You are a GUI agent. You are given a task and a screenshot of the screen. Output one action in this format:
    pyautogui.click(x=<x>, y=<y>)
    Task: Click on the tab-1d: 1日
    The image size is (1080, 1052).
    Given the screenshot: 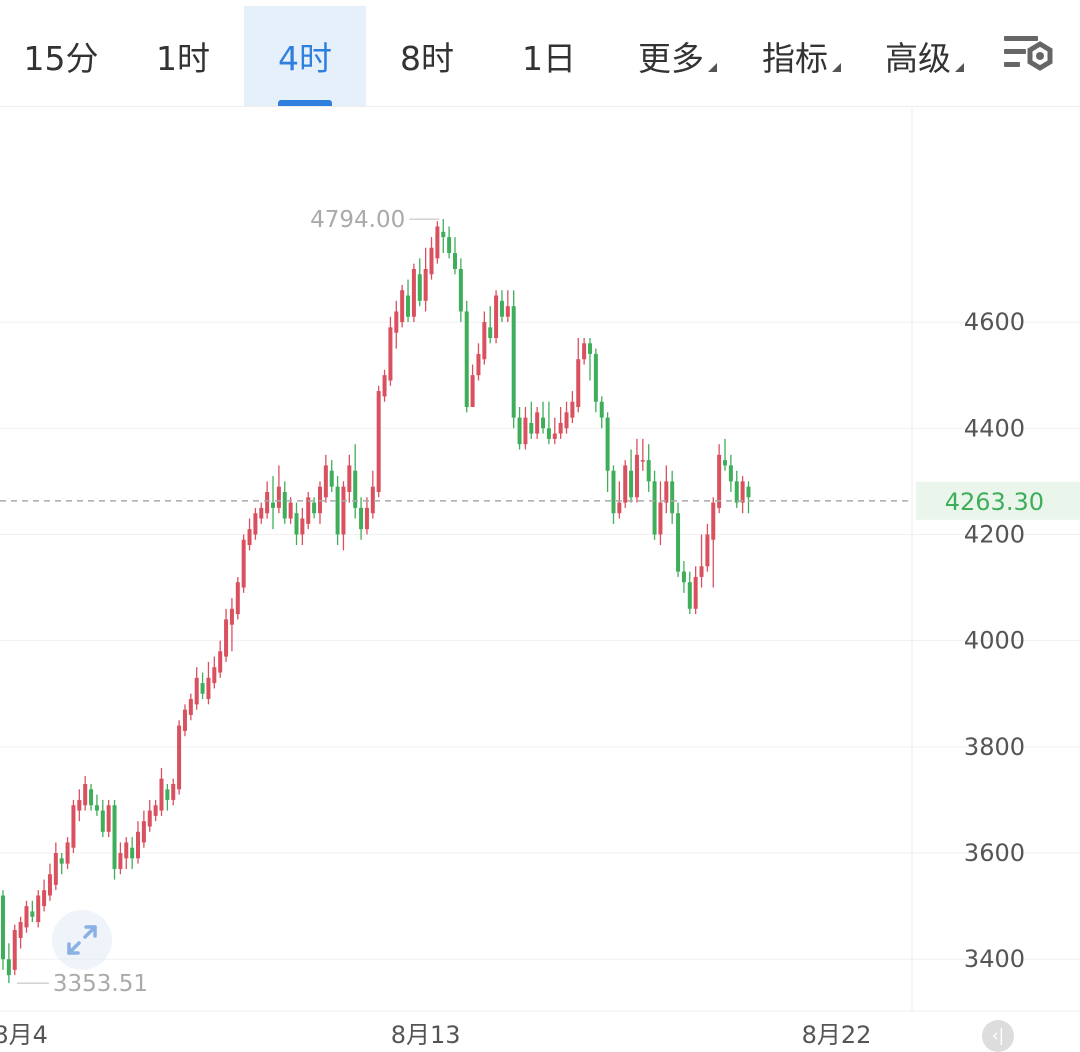 What is the action you would take?
    pyautogui.click(x=549, y=56)
    